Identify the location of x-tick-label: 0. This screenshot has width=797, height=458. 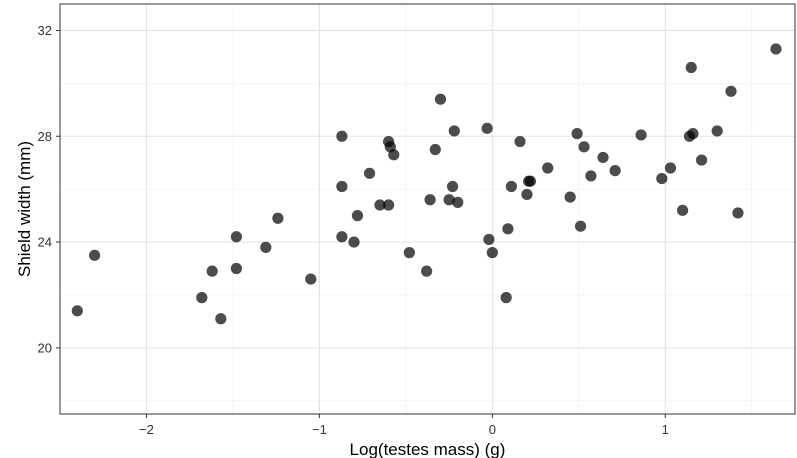
(492, 429).